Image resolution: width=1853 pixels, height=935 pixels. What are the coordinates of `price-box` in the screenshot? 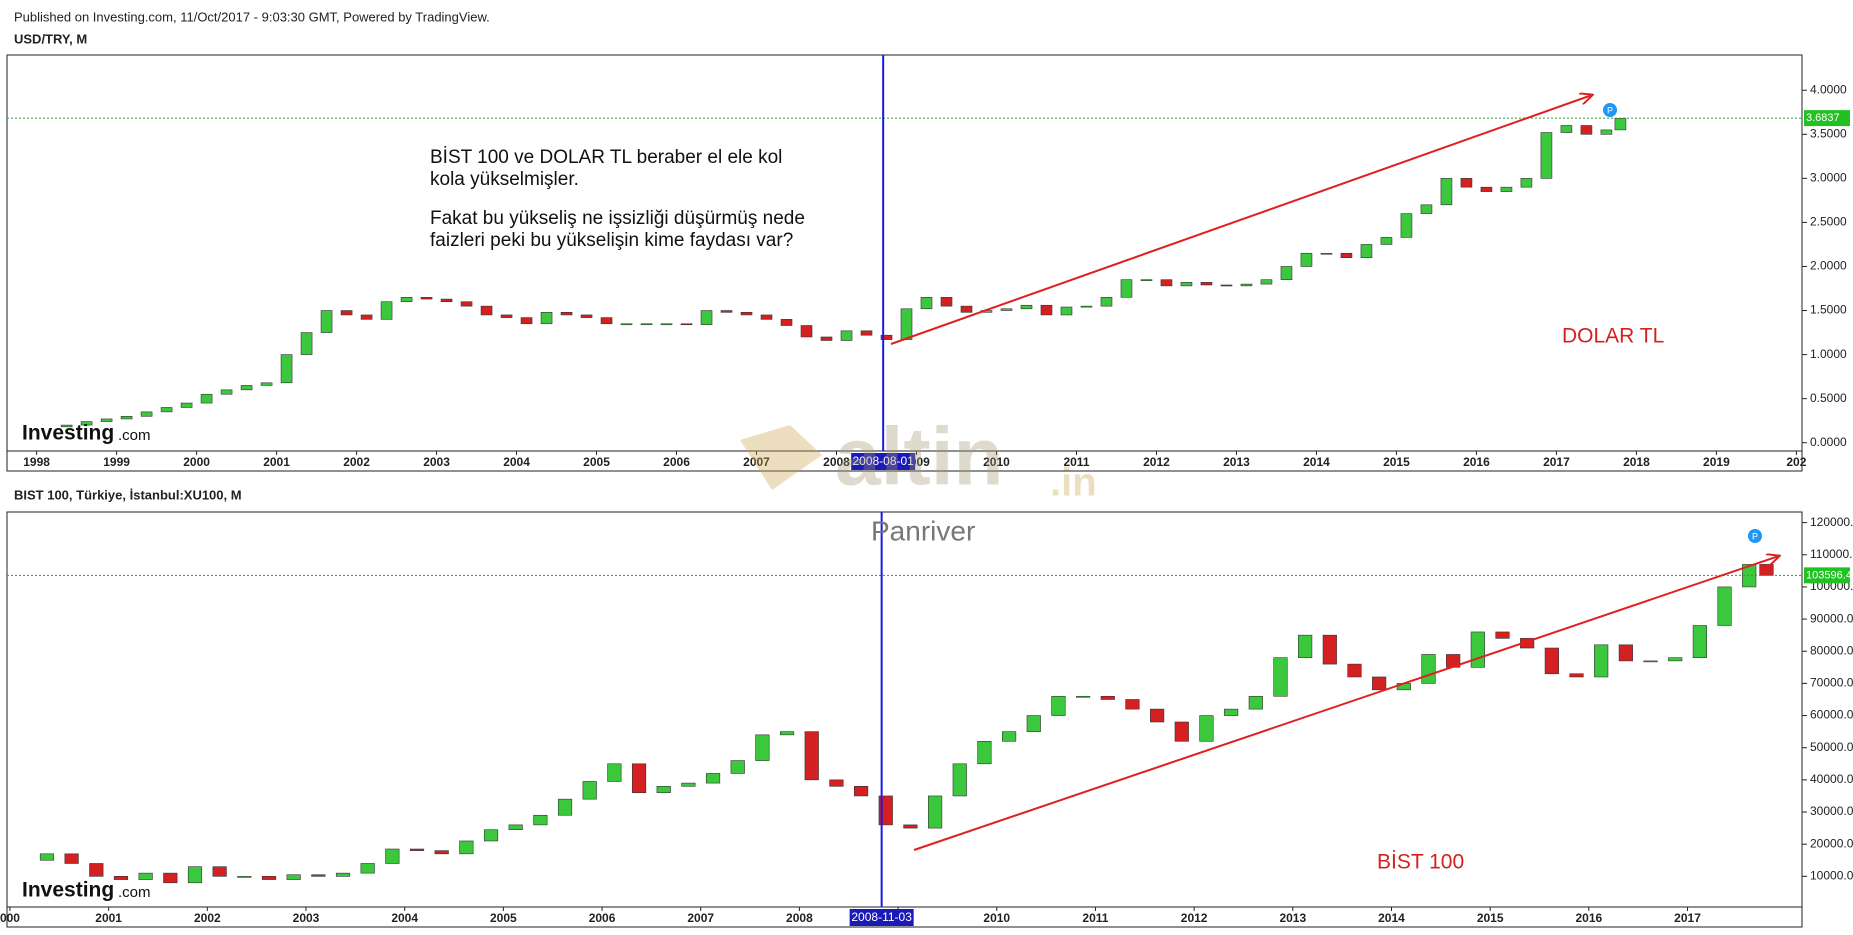 It's located at (1827, 118).